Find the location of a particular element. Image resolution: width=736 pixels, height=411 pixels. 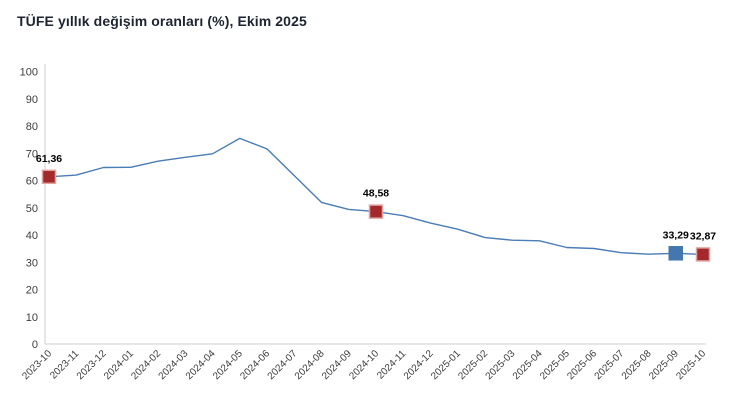

x-axis-tick-label: 2023-10 is located at coordinates (37, 365).